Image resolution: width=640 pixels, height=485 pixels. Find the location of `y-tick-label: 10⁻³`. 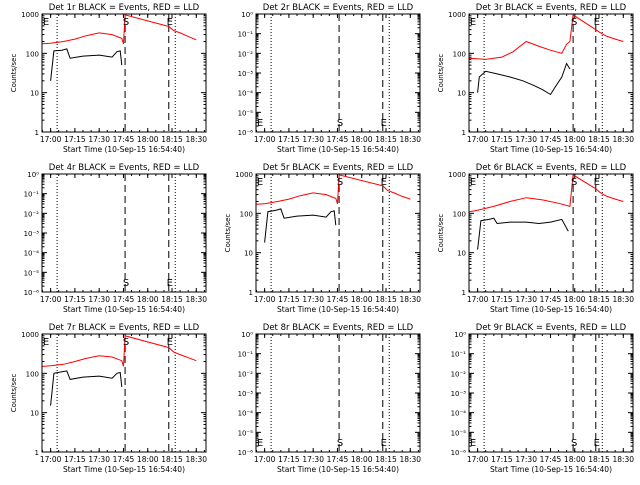

y-tick-label: 10⁻³ is located at coordinates (246, 74).